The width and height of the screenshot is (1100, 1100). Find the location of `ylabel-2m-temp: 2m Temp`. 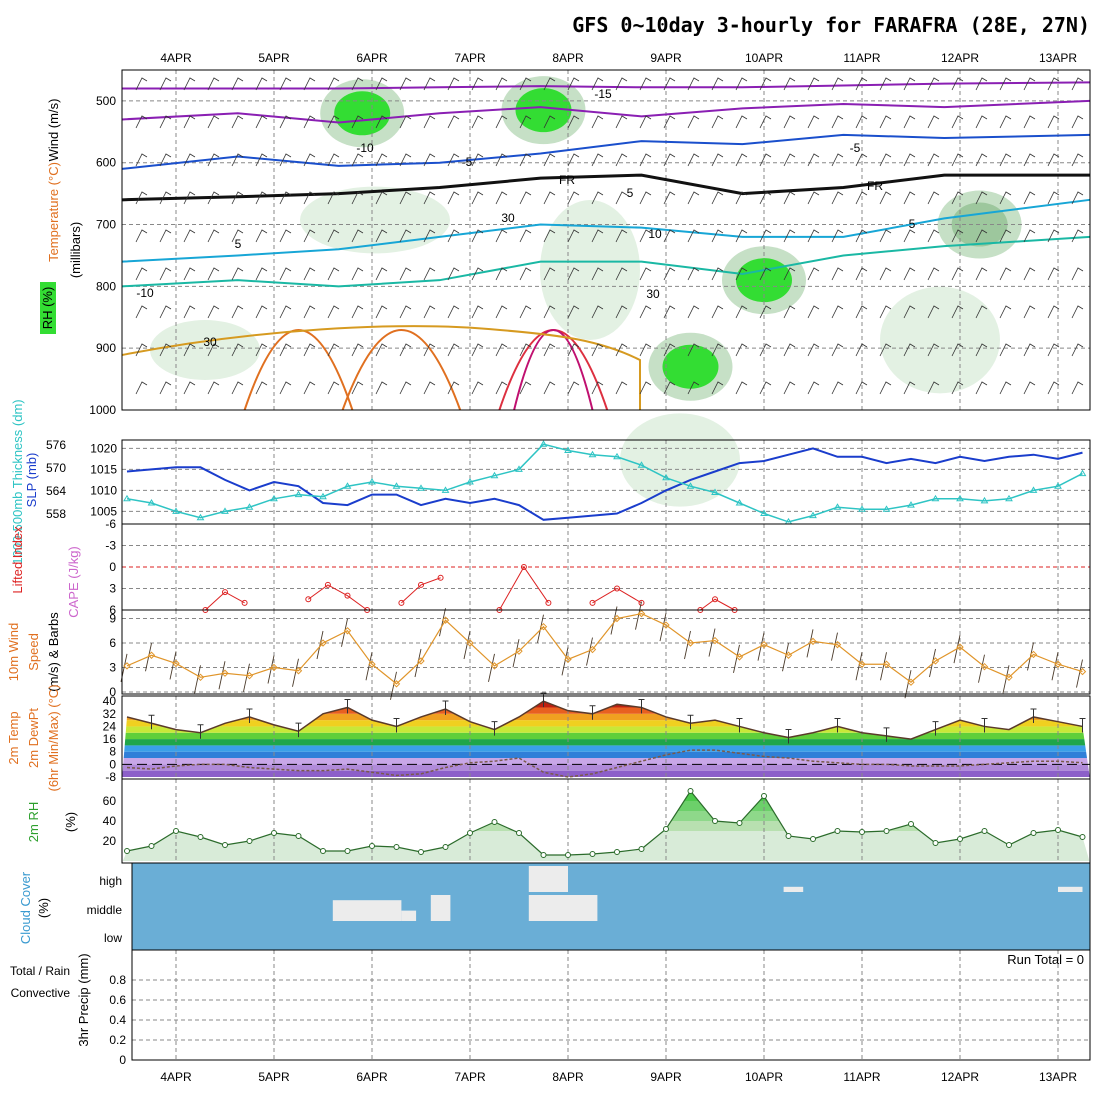

ylabel-2m-temp: 2m Temp is located at coordinates (13, 737).